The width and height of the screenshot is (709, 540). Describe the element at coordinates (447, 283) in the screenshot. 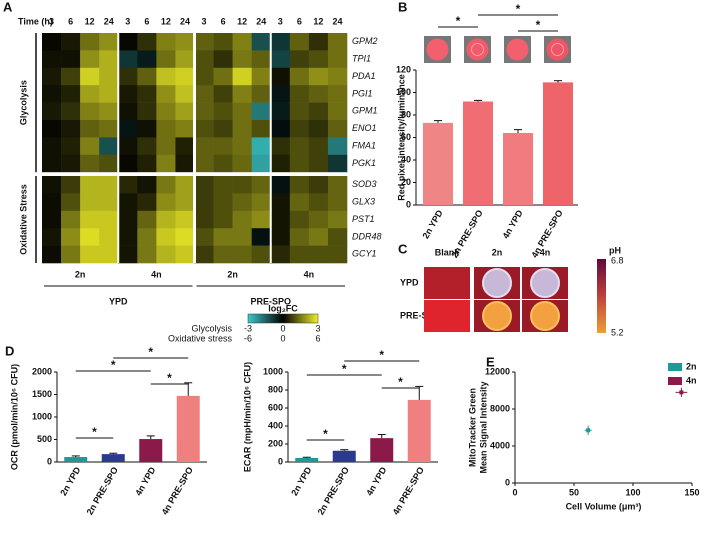

I see `blank-well` at that location.